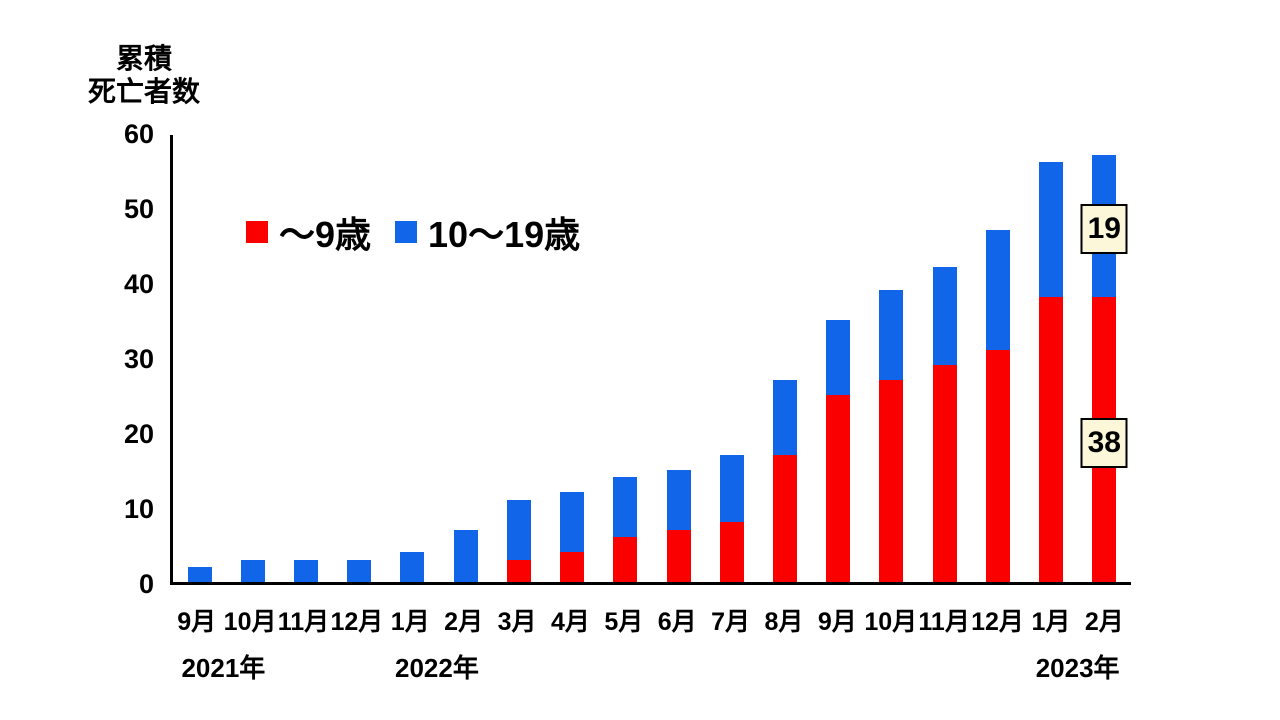 The height and width of the screenshot is (720, 1280). Describe the element at coordinates (138, 208) in the screenshot. I see `y-tick-label: 50` at that location.